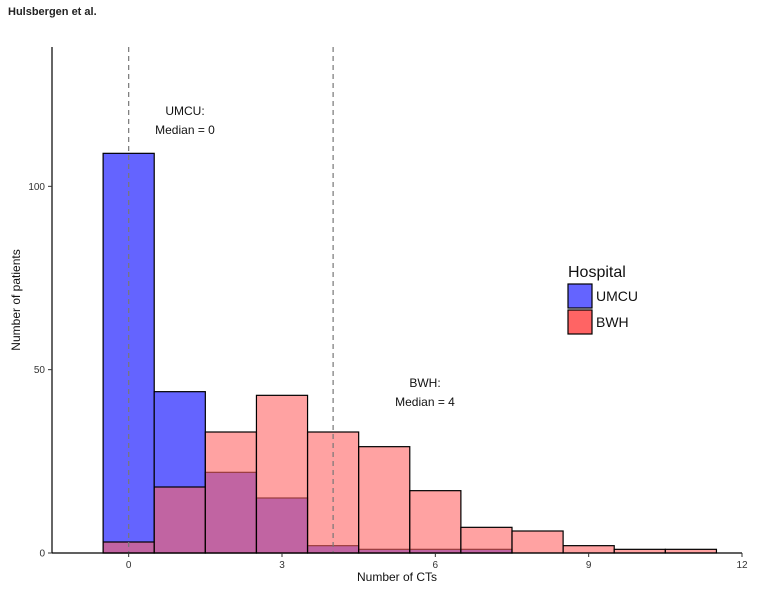 The width and height of the screenshot is (759, 591). I want to click on y-axis-title: Number of patients, so click(16, 299).